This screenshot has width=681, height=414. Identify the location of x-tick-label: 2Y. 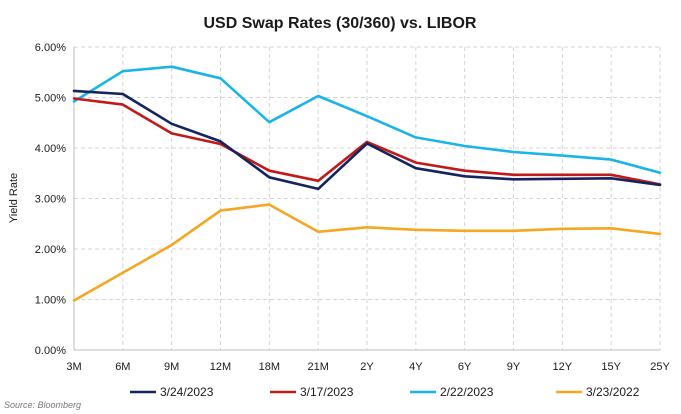
(367, 367).